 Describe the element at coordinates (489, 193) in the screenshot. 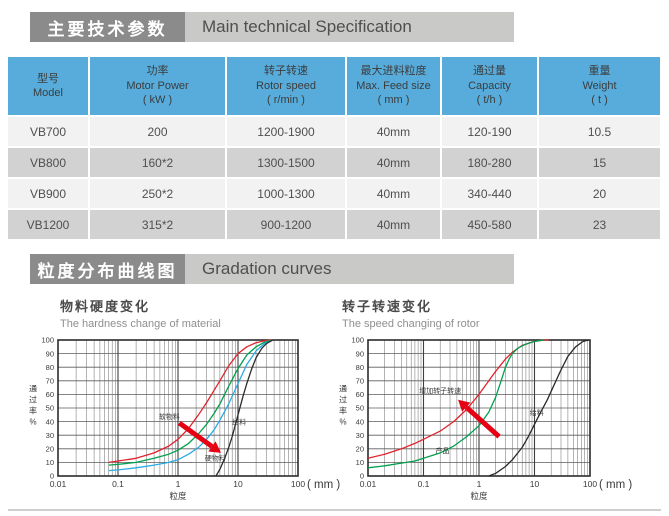

I see `table-cell-capacity: 340-440` at that location.